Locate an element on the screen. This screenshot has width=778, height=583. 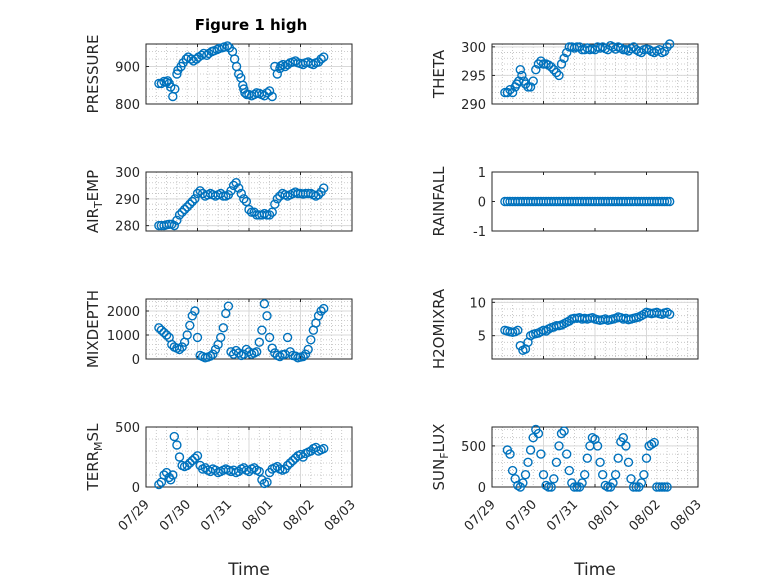
y-tick-label: -1 is located at coordinates (479, 232).